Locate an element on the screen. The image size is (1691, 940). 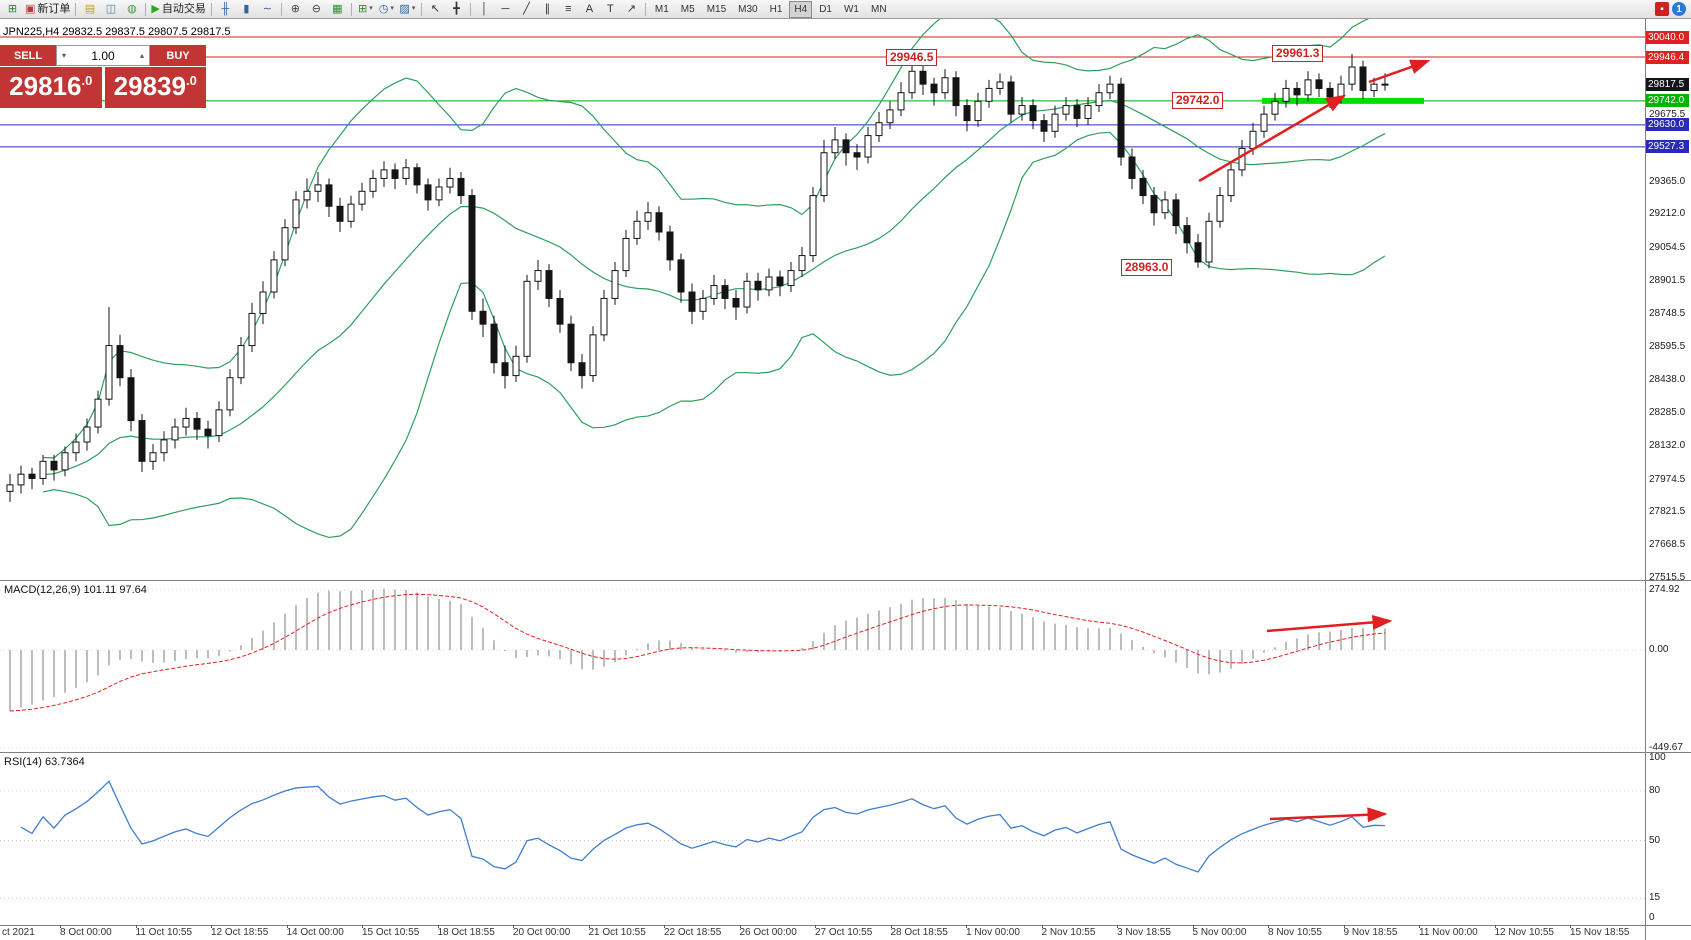
price-axis-tick: 27974.5 is located at coordinates (1667, 479).